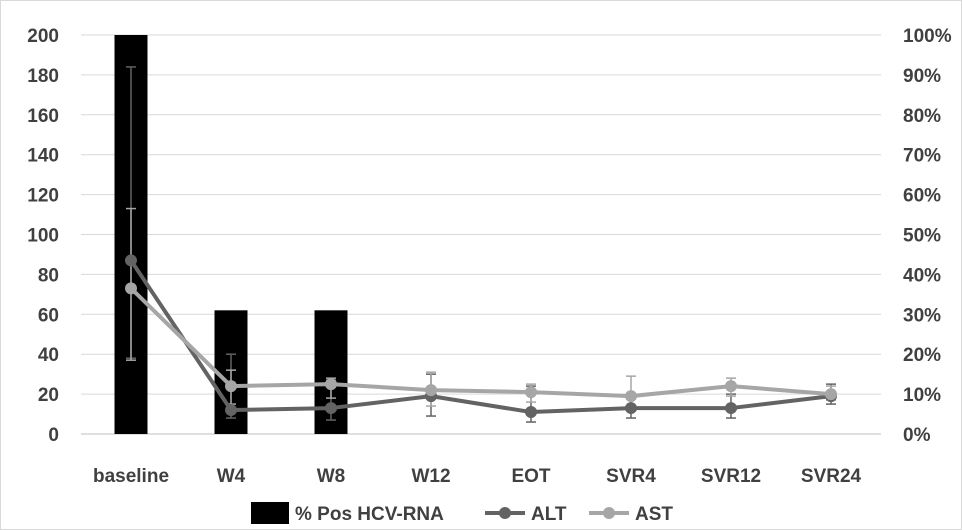 Image resolution: width=962 pixels, height=530 pixels. Describe the element at coordinates (43, 36) in the screenshot. I see `left-axis-tick-label: 200` at that location.